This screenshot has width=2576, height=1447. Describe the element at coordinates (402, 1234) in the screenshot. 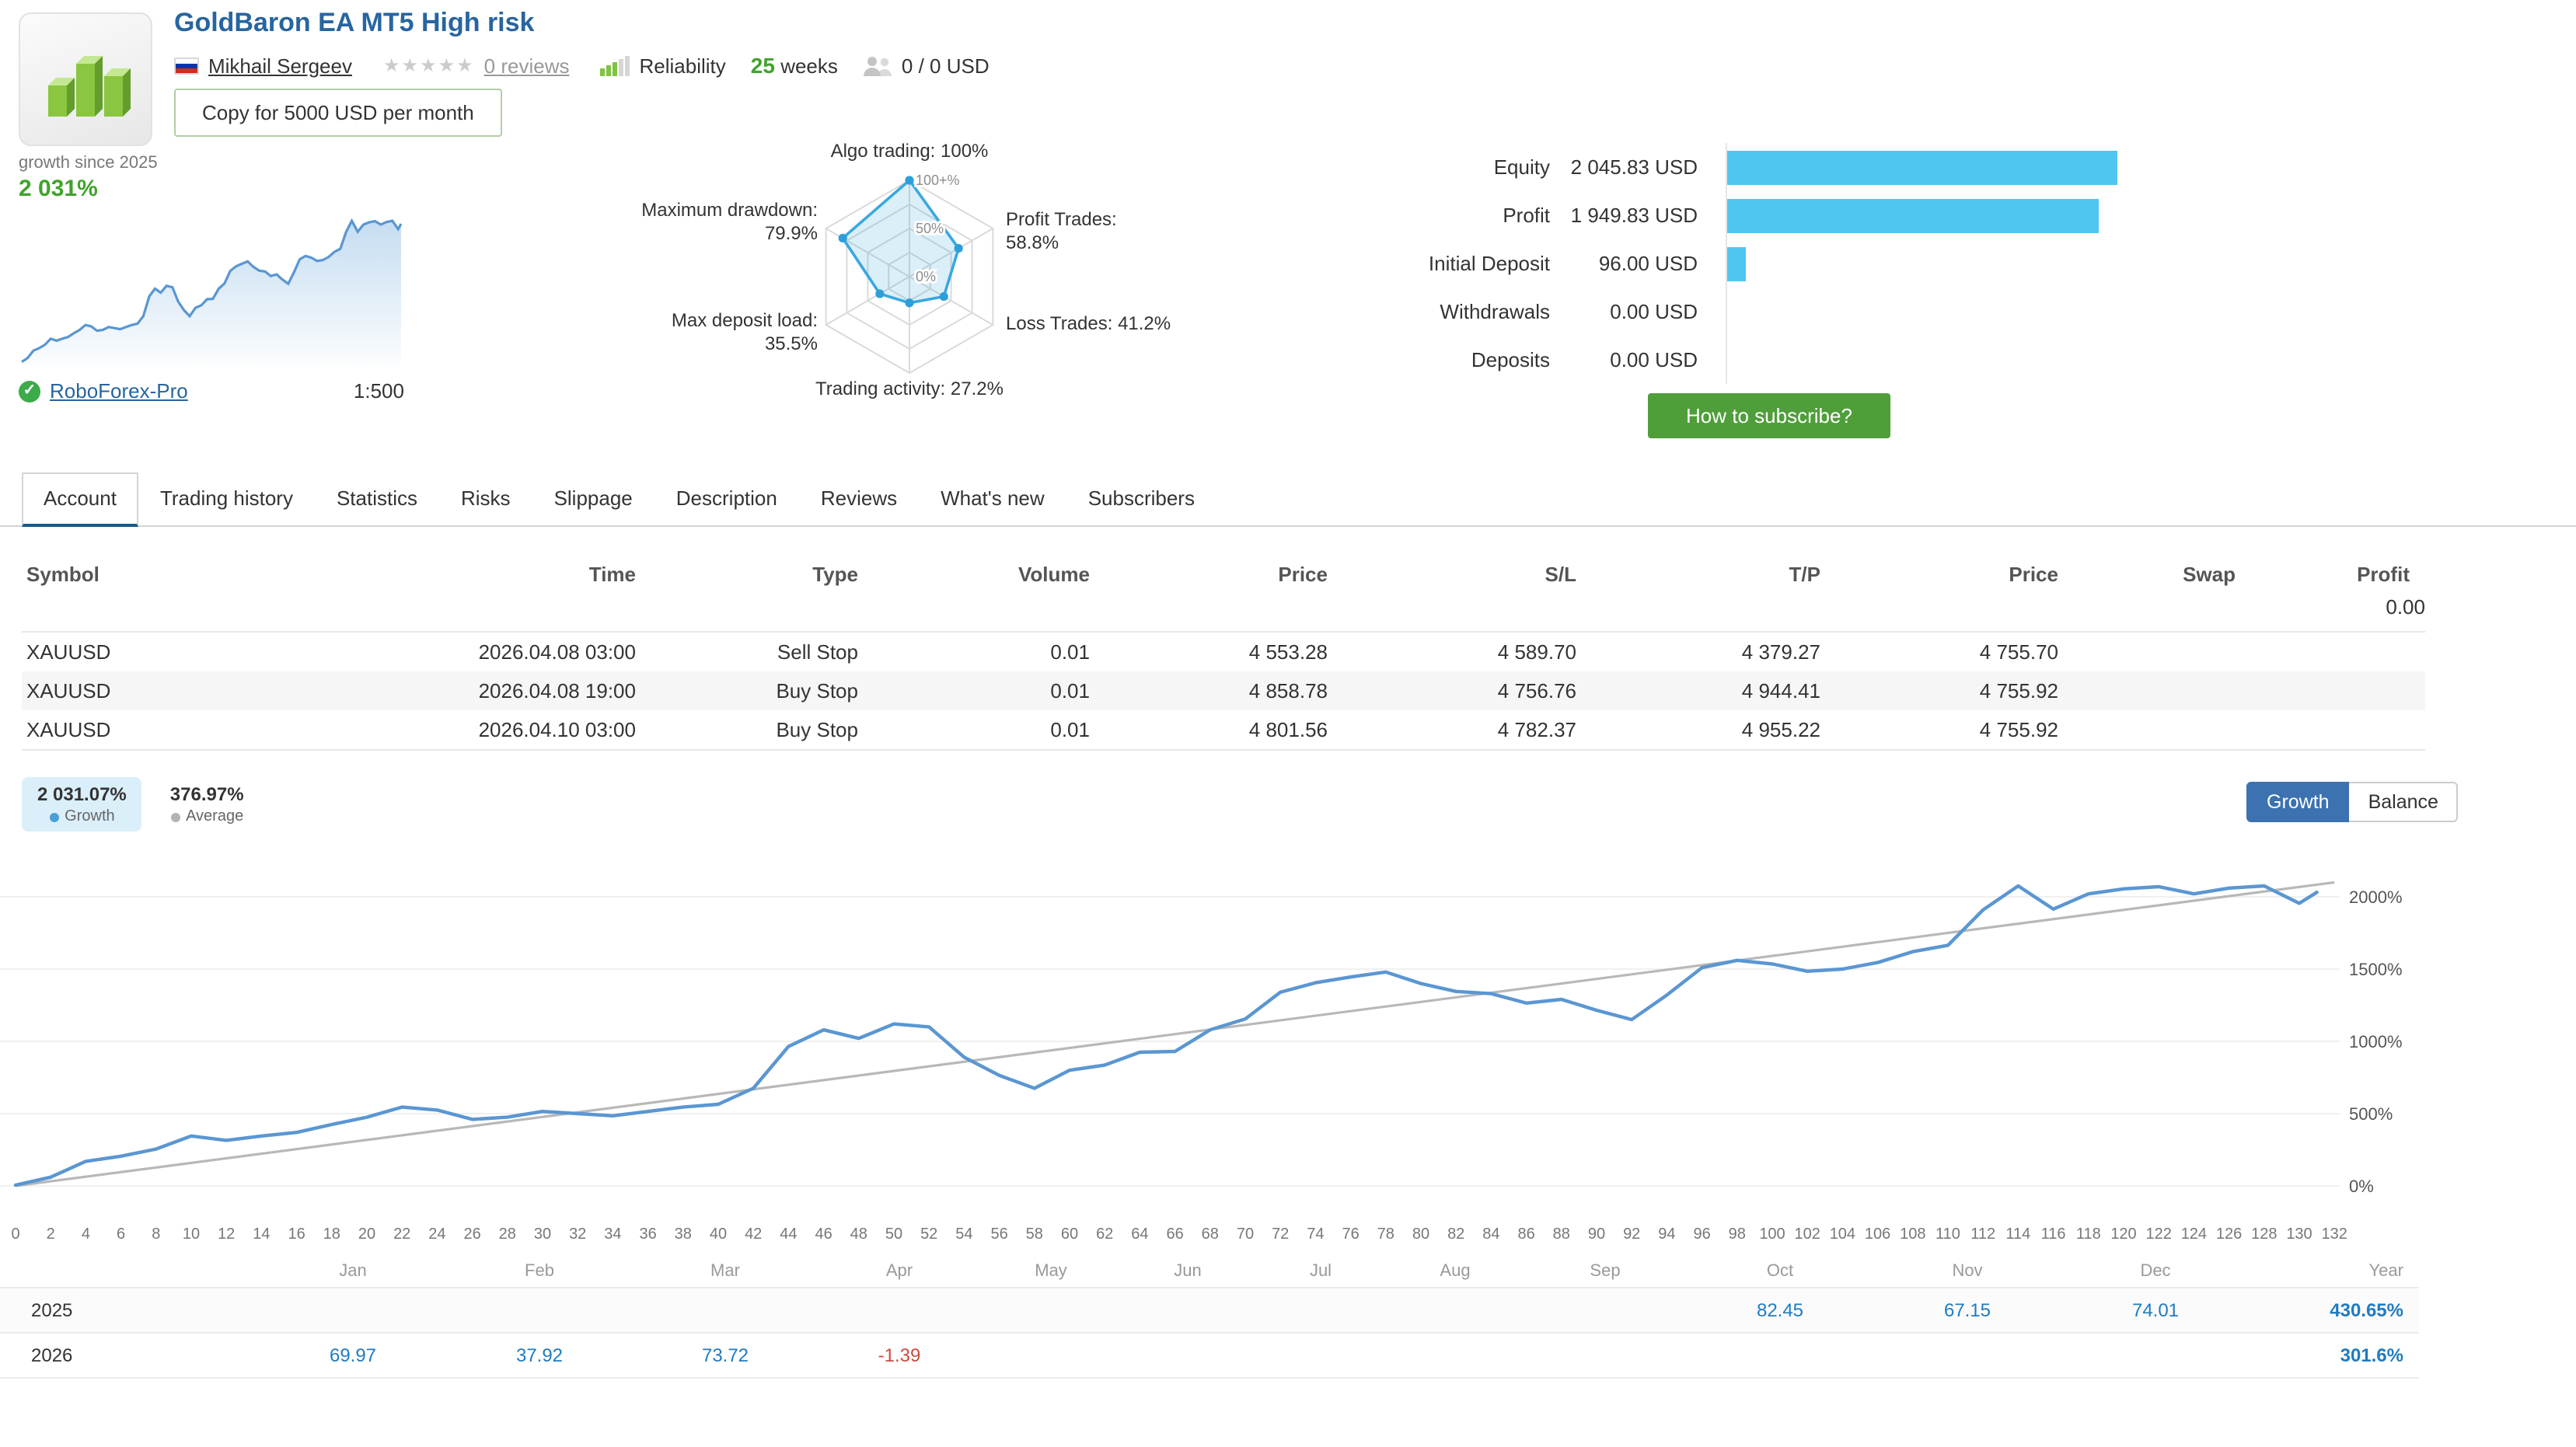

I see `x-axis-label: 22` at that location.